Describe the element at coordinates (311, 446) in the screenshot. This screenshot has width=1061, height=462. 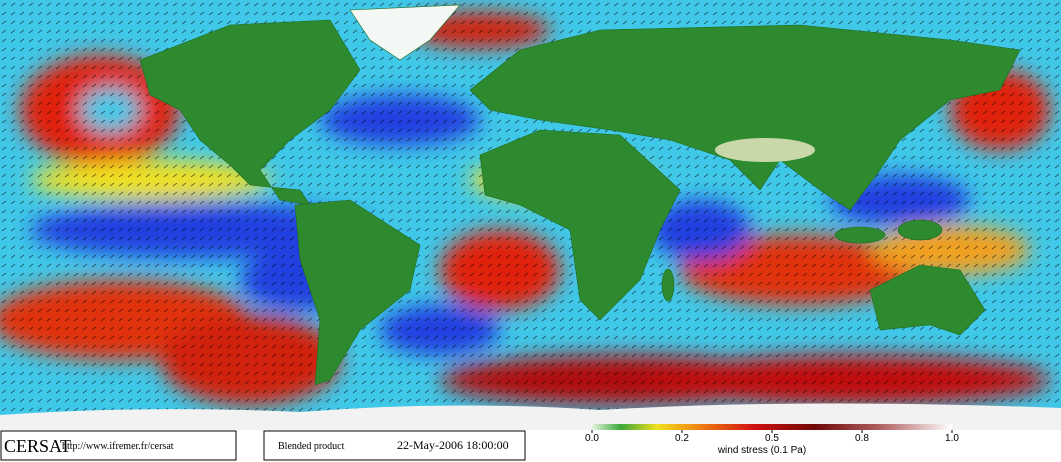
I see `product: Blended product` at that location.